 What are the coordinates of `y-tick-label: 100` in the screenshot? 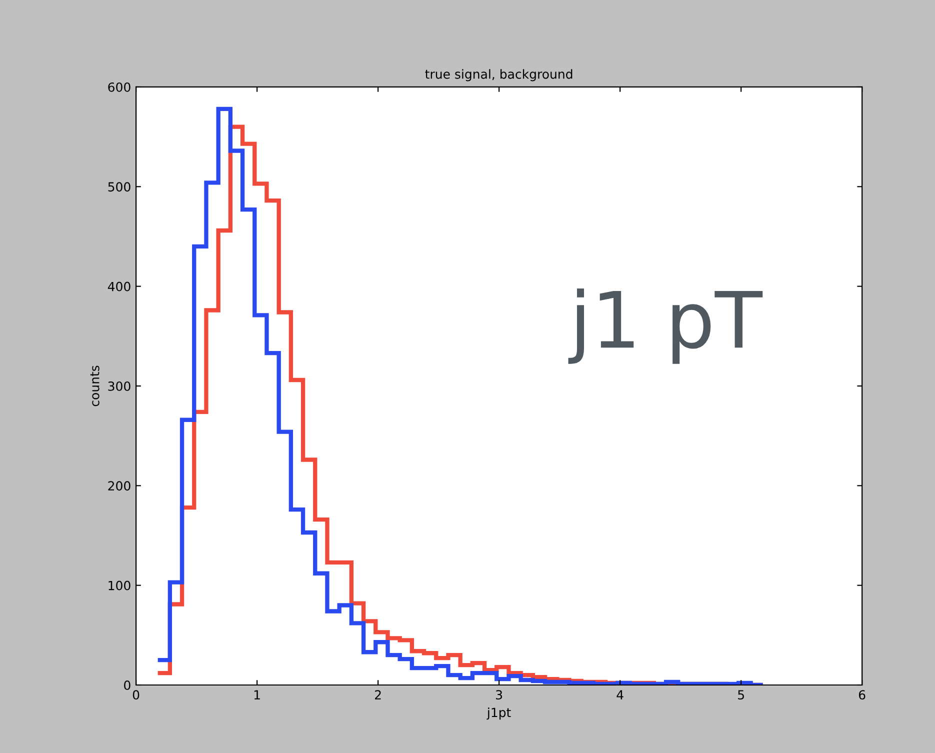 It's located at (119, 585).